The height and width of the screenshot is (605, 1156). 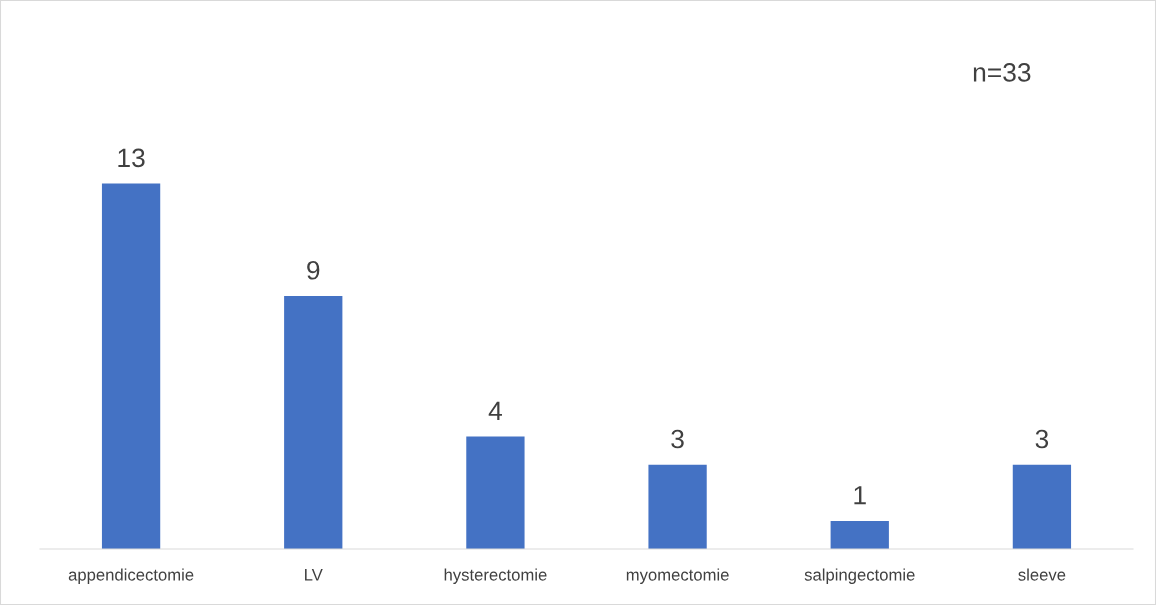 What do you see at coordinates (1002, 72) in the screenshot?
I see `text: n=33` at bounding box center [1002, 72].